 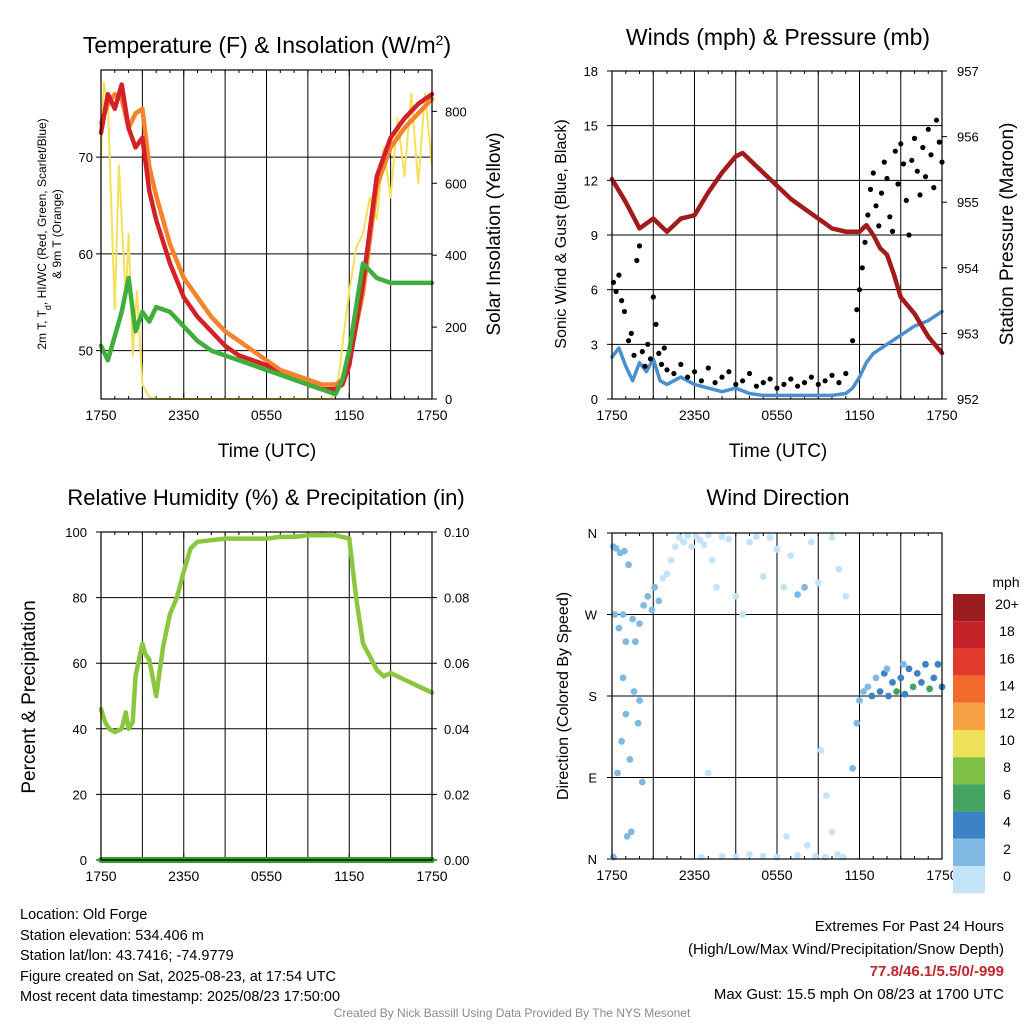 I want to click on temp-chart-xtick-label: 2350, so click(x=183, y=415).